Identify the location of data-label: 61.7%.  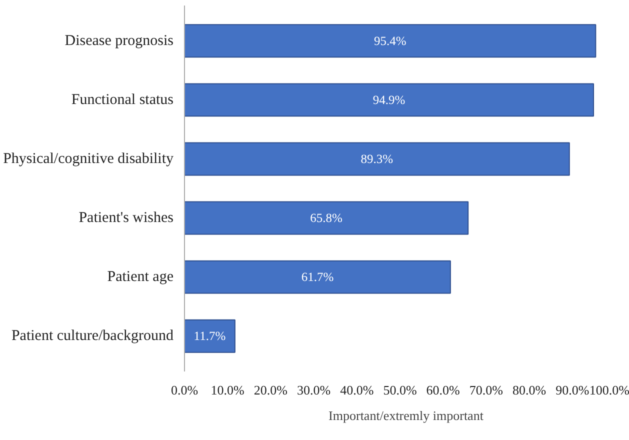
(317, 277).